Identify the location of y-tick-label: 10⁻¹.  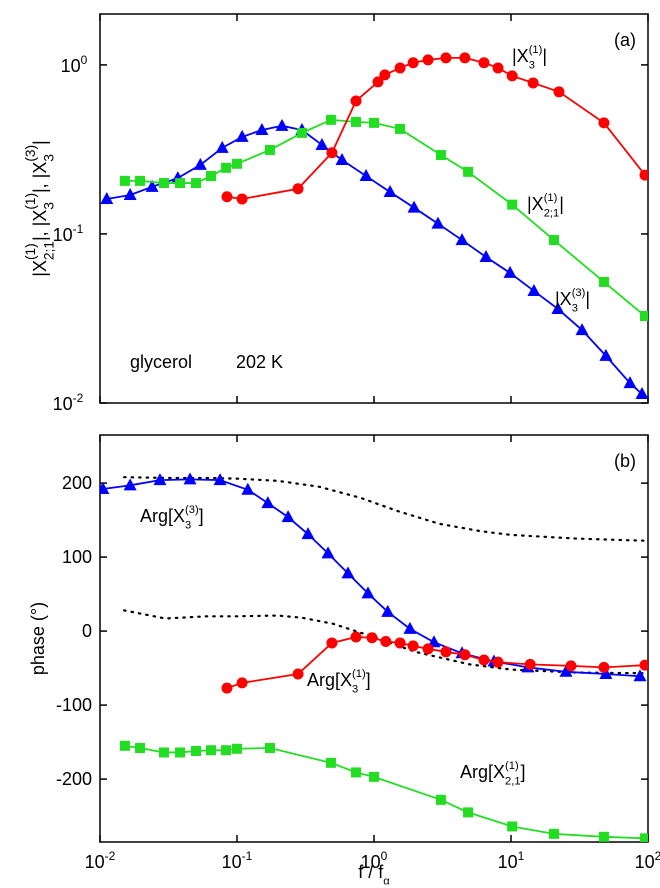
(68, 233).